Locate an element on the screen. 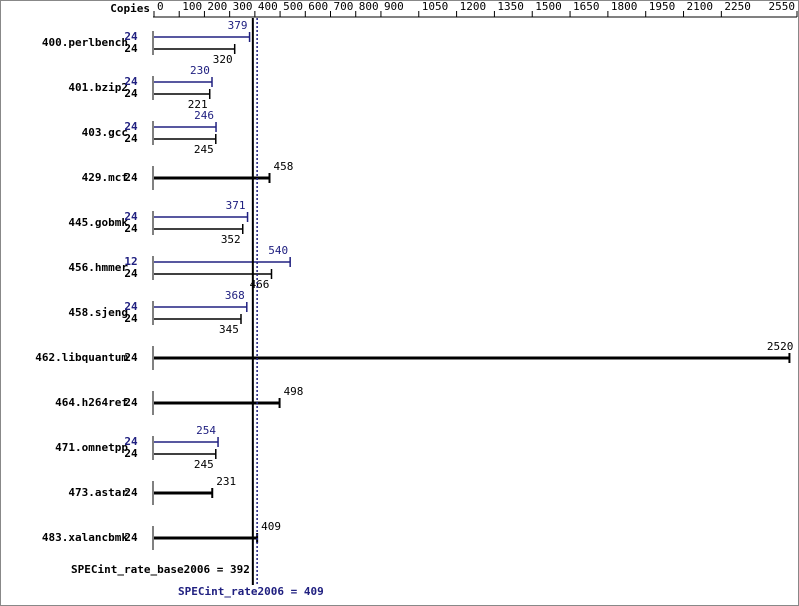  base-value-label: 2520 is located at coordinates (780, 346).